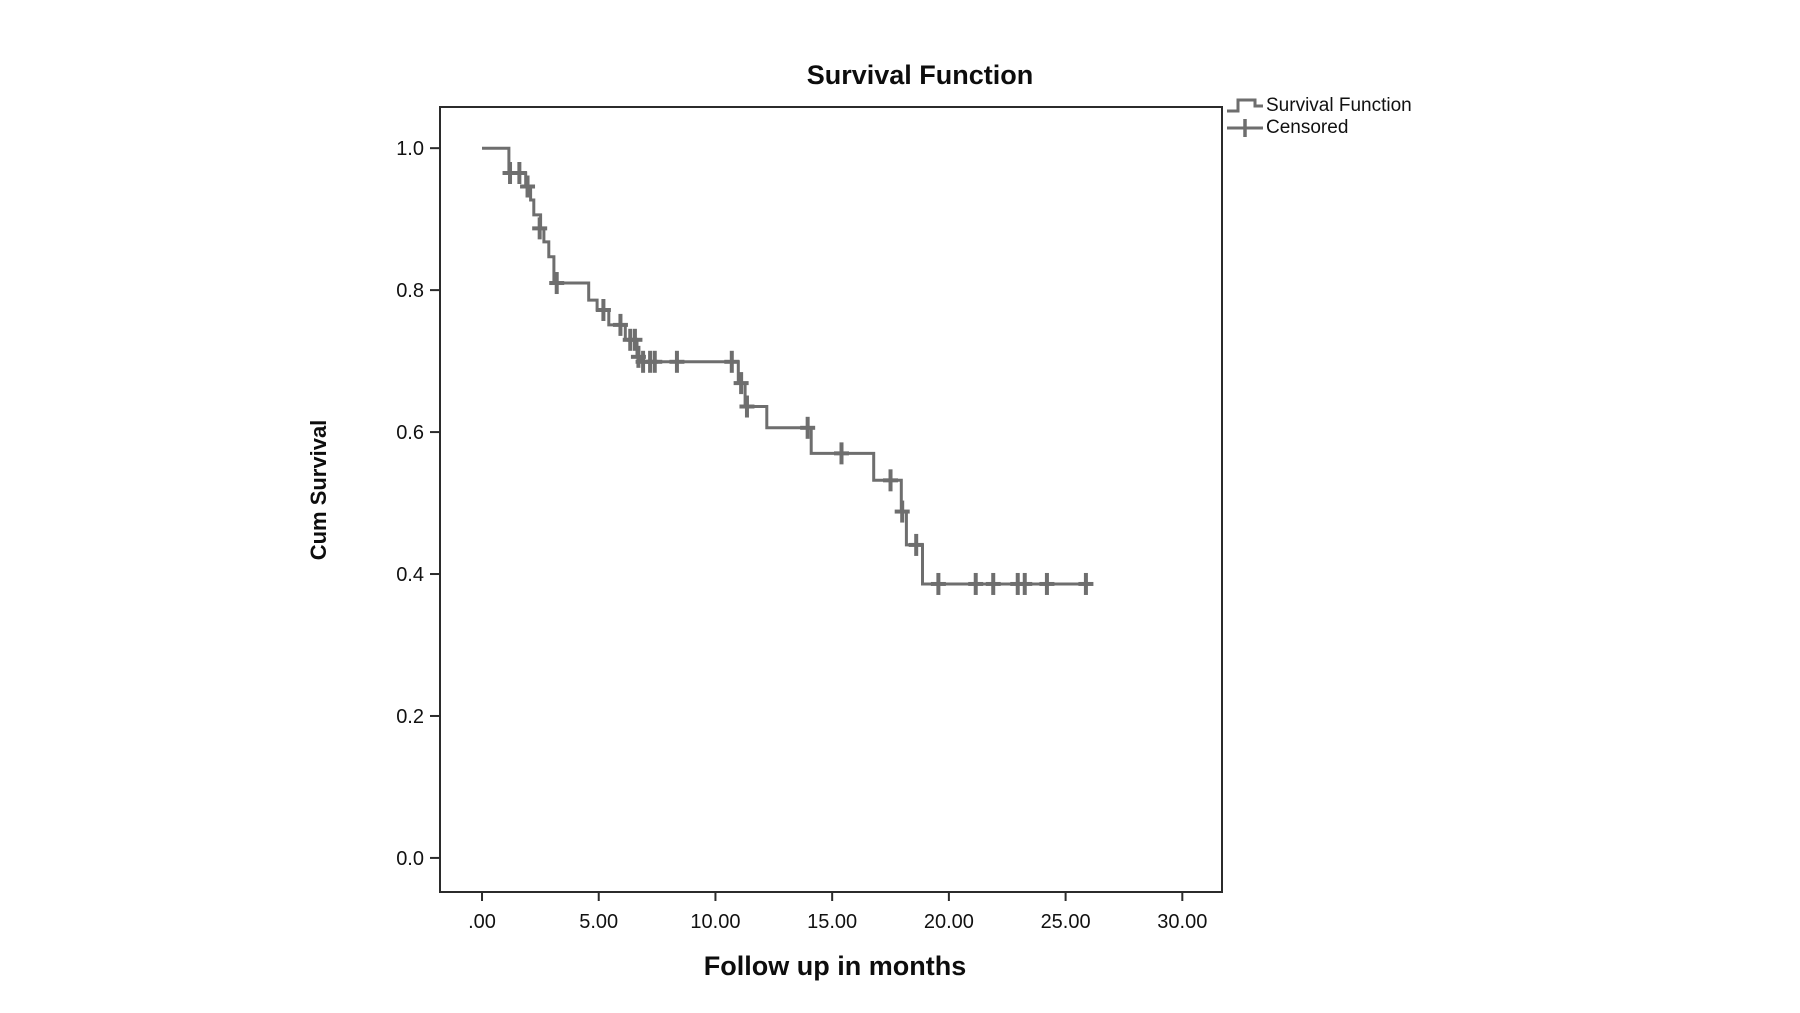 The width and height of the screenshot is (1800, 1013). What do you see at coordinates (1182, 922) in the screenshot?
I see `x-tick-label: 30.00` at bounding box center [1182, 922].